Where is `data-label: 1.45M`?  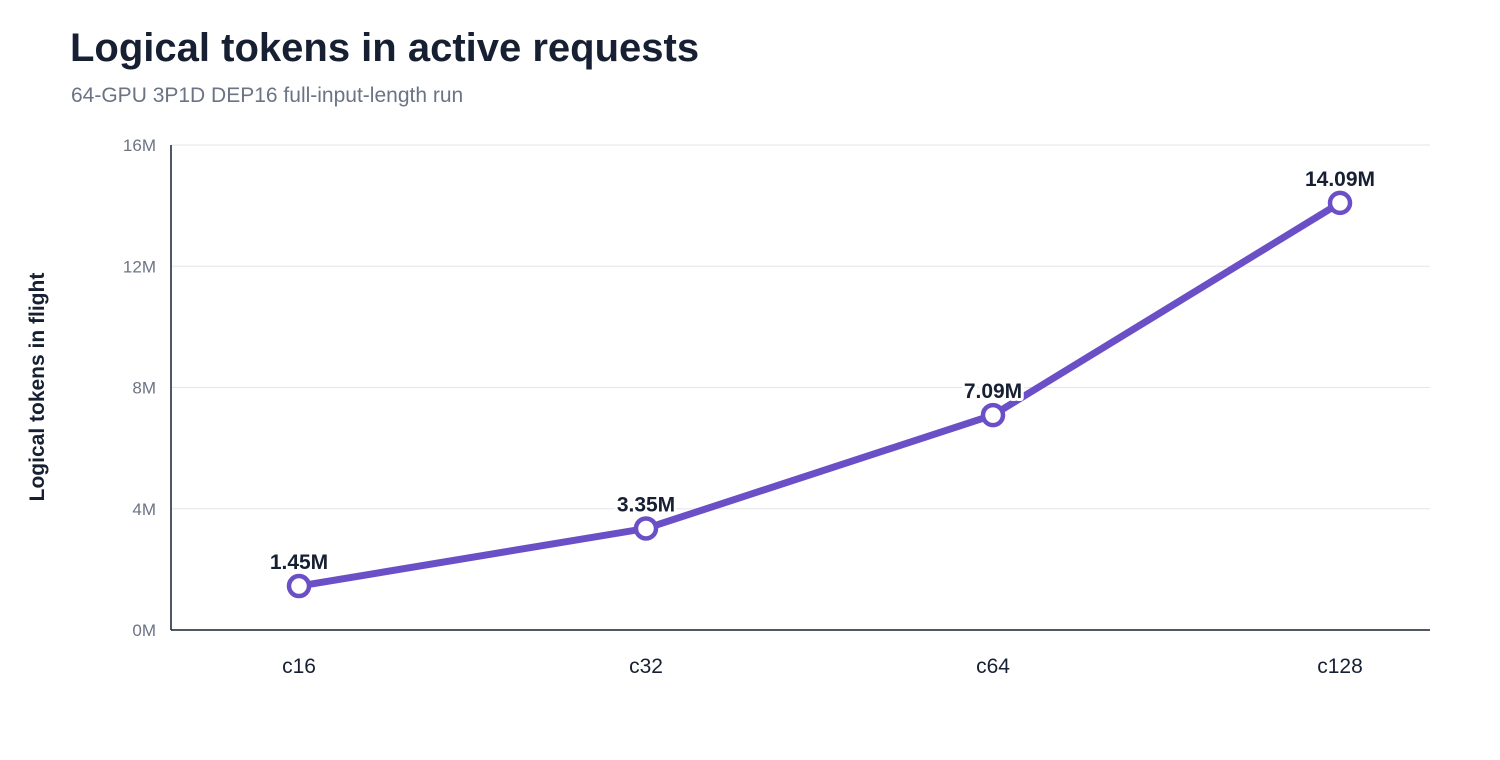 data-label: 1.45M is located at coordinates (299, 562).